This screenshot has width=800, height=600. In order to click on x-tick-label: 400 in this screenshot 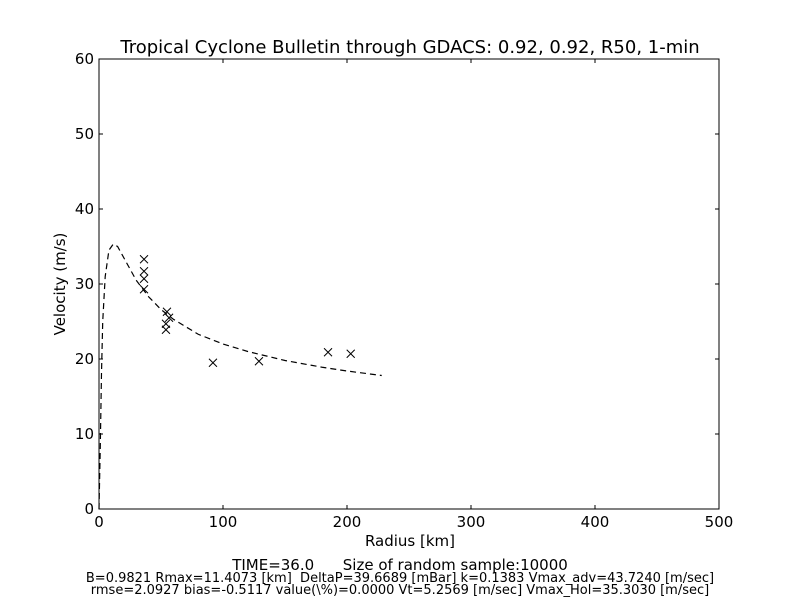, I will do `click(595, 522)`.